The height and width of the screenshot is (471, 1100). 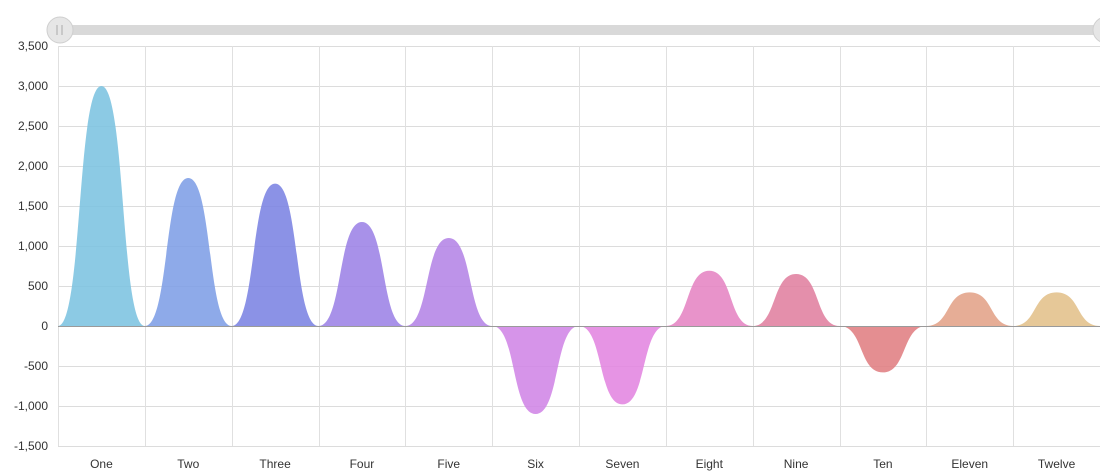 I want to click on area-segment-eleven, so click(x=970, y=309).